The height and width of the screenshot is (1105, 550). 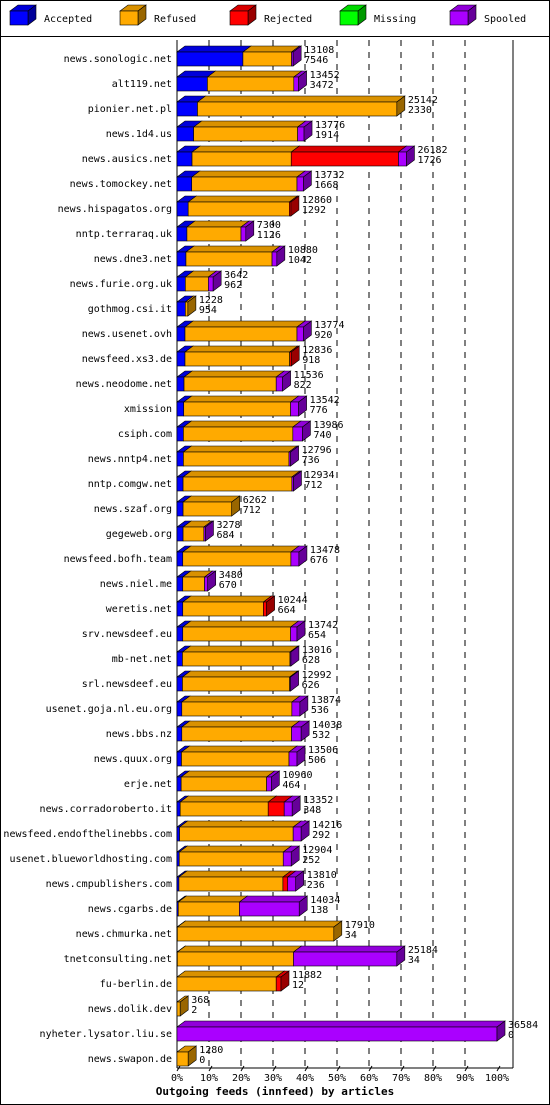 I want to click on offered-label: 368, so click(x=200, y=1000).